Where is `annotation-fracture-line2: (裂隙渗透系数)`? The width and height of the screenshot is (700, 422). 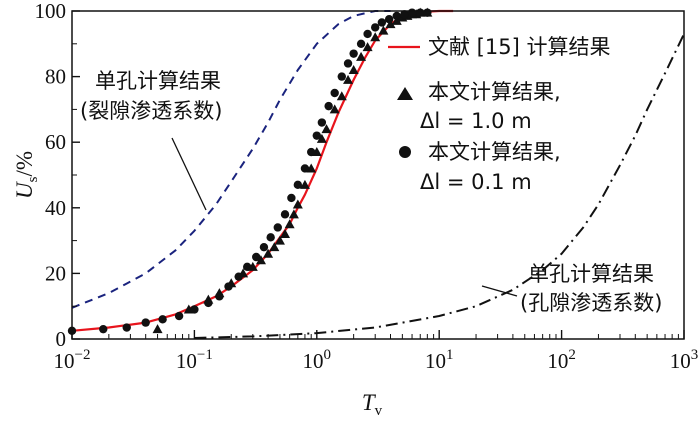
annotation-fracture-line2: (裂隙渗透系数) is located at coordinates (151, 111).